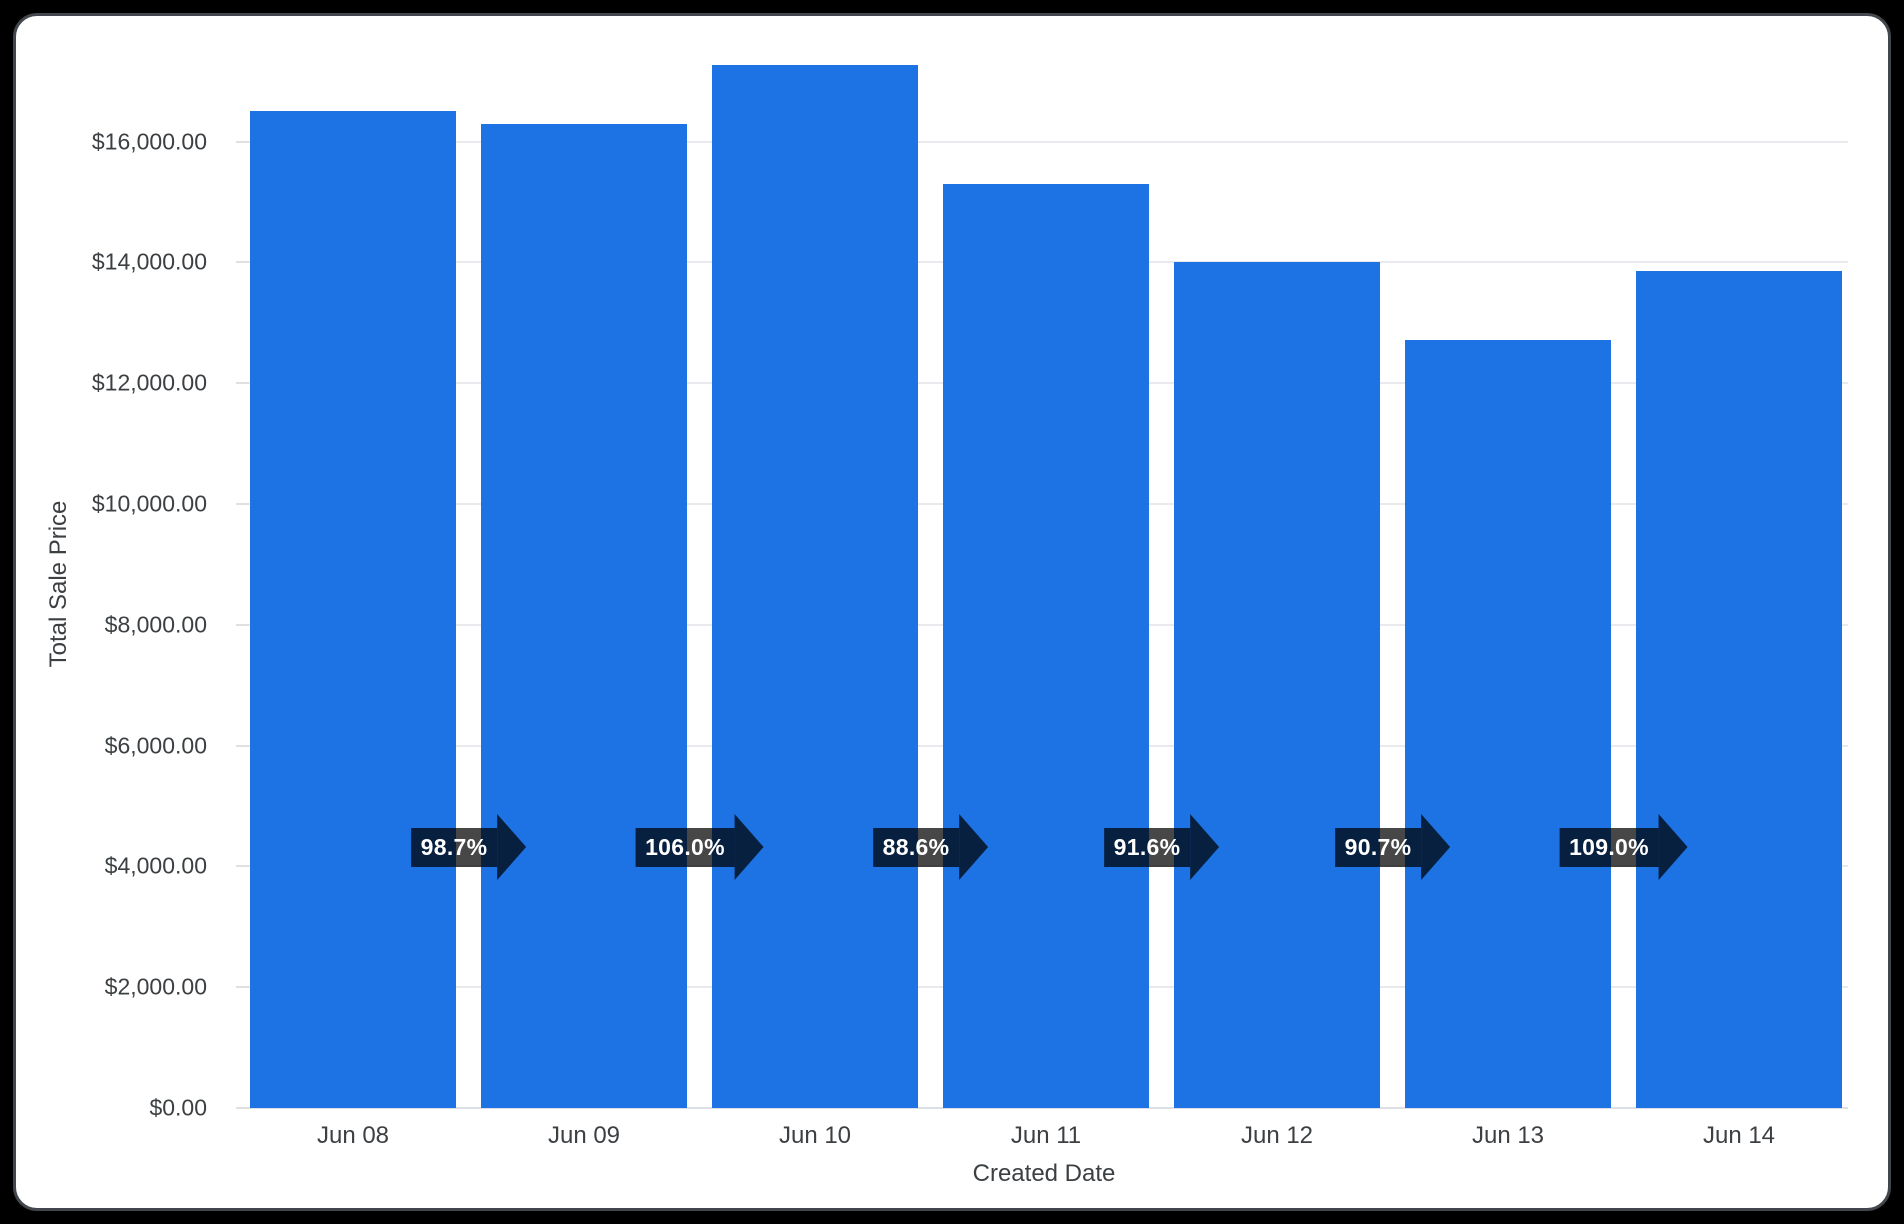  I want to click on change-badge-value: 109.0%, so click(1609, 847).